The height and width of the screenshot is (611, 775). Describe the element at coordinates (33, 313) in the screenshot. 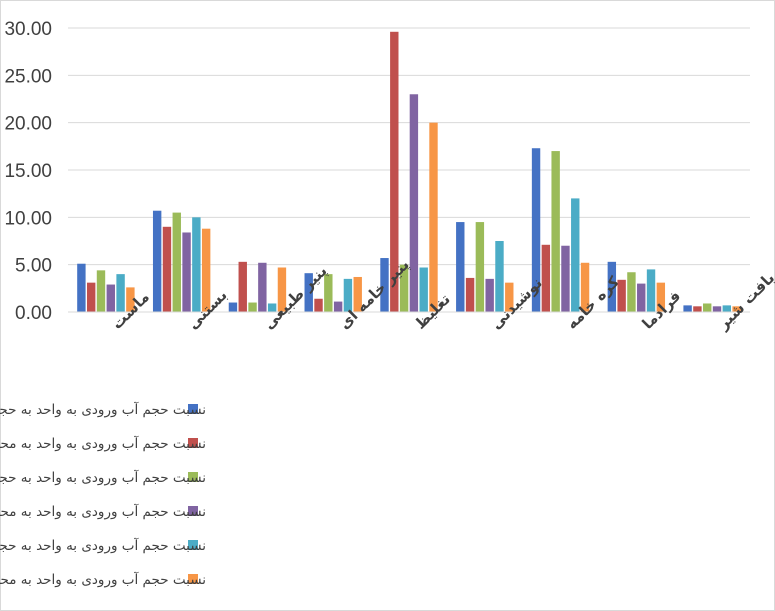

I see `y-tick-label: 0.00` at that location.